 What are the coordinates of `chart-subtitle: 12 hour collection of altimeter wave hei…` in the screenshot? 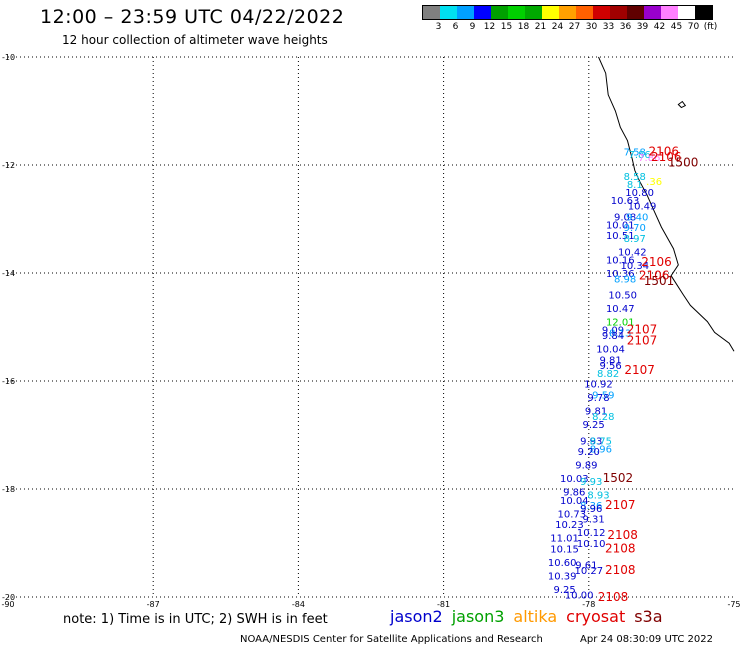 It's located at (195, 40).